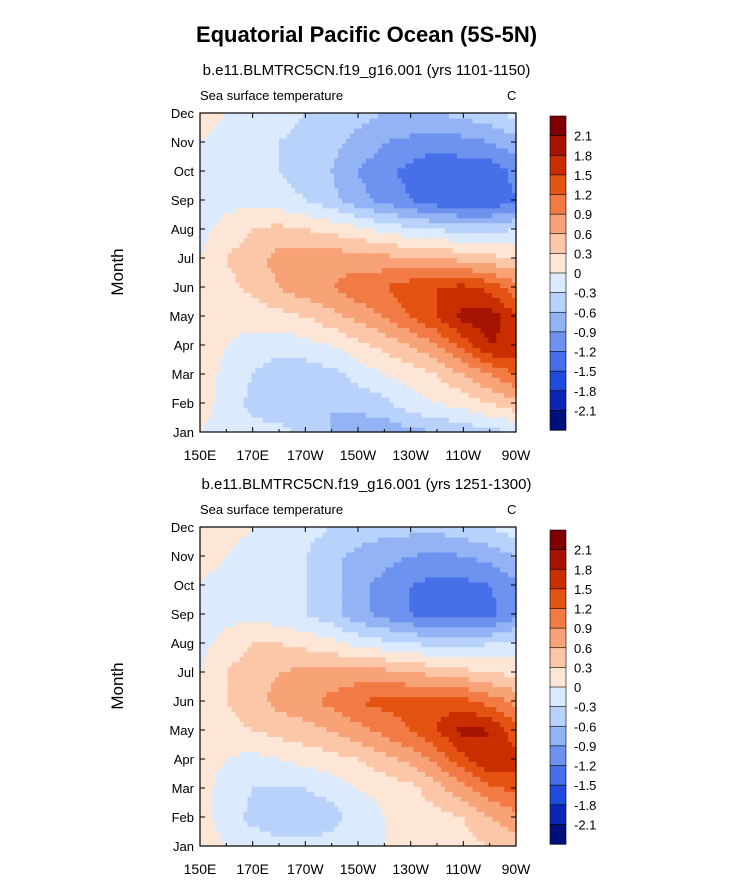 Image resolution: width=733 pixels, height=890 pixels. I want to click on main-title: Equatorial Pacific Ocean (5S-5N), so click(366, 34).